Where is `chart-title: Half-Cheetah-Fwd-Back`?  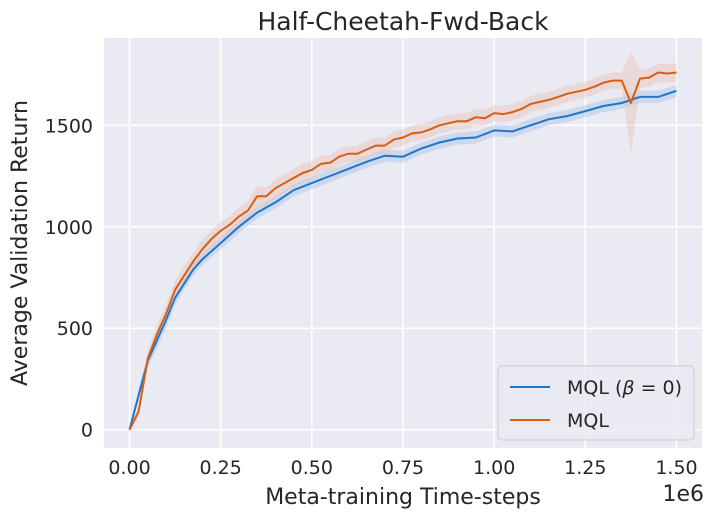
chart-title: Half-Cheetah-Fwd-Back is located at coordinates (403, 21).